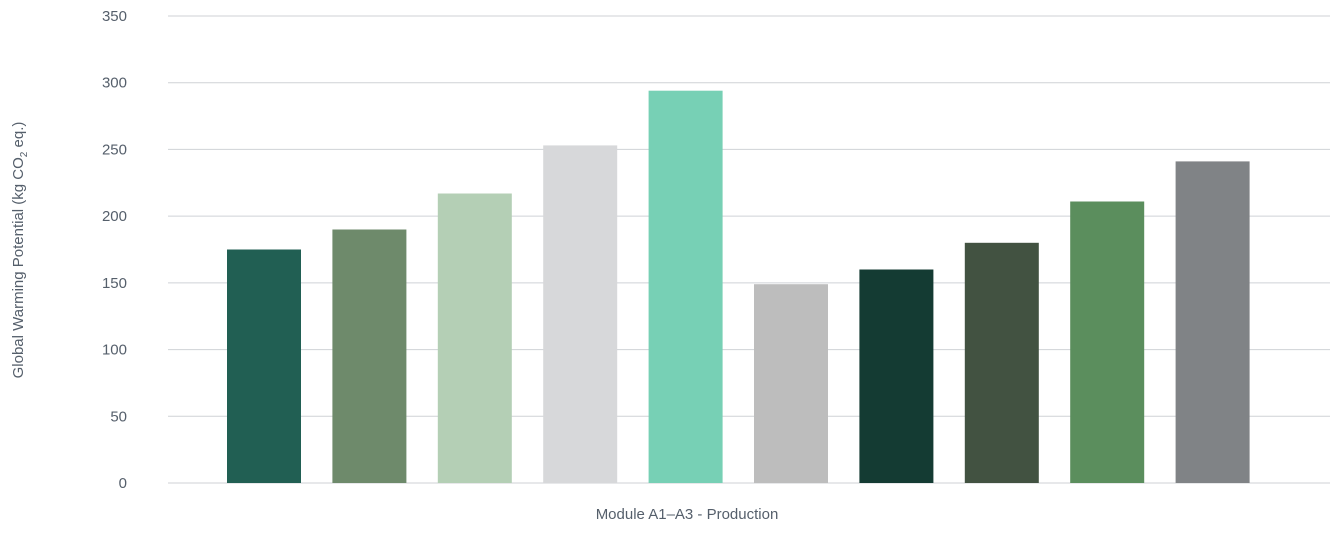 The image size is (1330, 534). What do you see at coordinates (24, 154) in the screenshot?
I see `y-axis-title-subscript: 2` at bounding box center [24, 154].